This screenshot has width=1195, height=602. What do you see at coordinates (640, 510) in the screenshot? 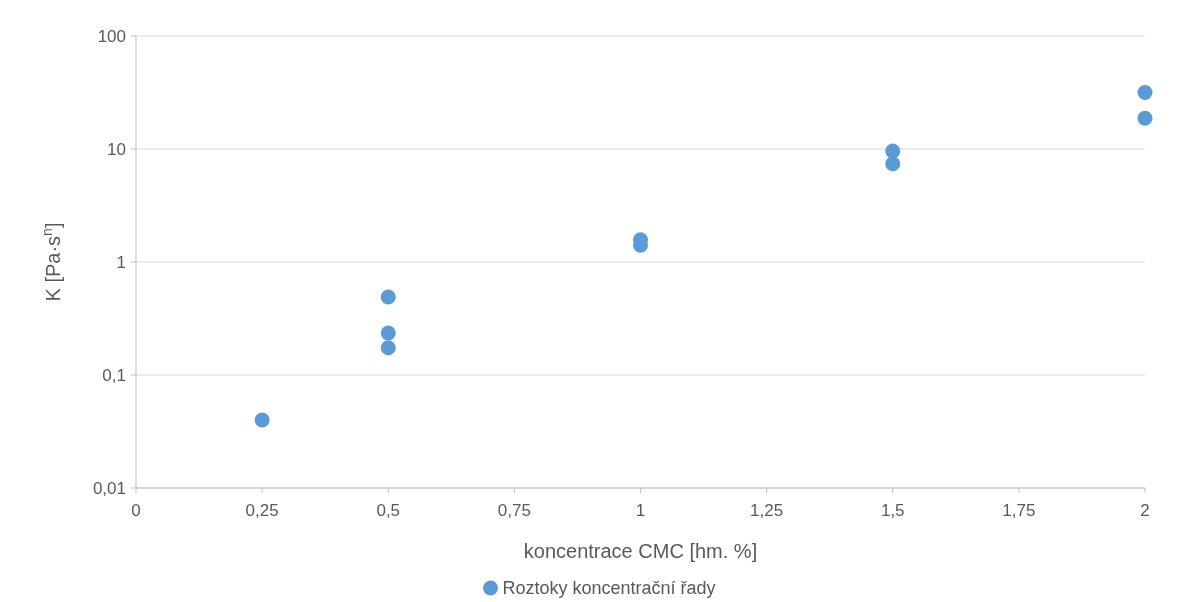
I see `x-tick-label: 1` at bounding box center [640, 510].